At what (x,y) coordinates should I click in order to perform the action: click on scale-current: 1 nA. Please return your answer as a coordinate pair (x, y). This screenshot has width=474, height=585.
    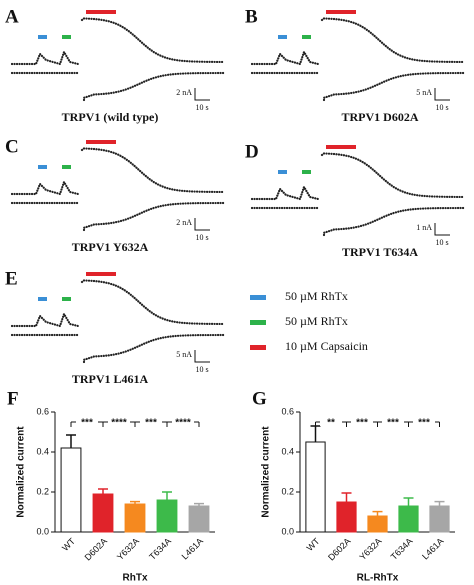
    Looking at the image, I should click on (424, 227).